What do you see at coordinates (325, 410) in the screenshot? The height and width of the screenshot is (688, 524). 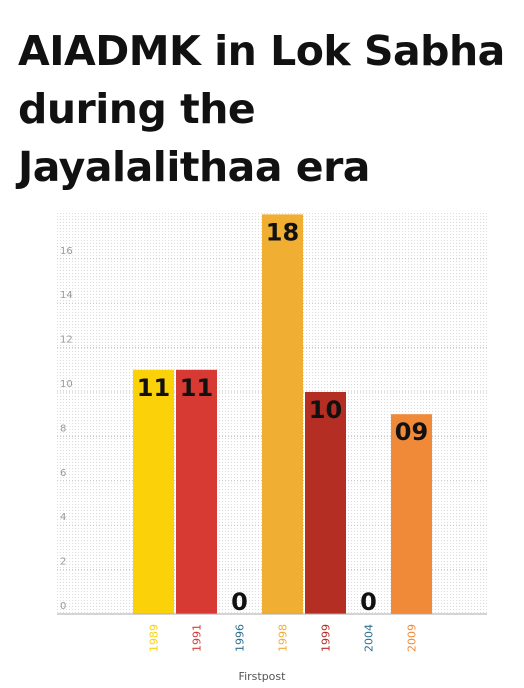 I see `data-label-1999: 10` at bounding box center [325, 410].